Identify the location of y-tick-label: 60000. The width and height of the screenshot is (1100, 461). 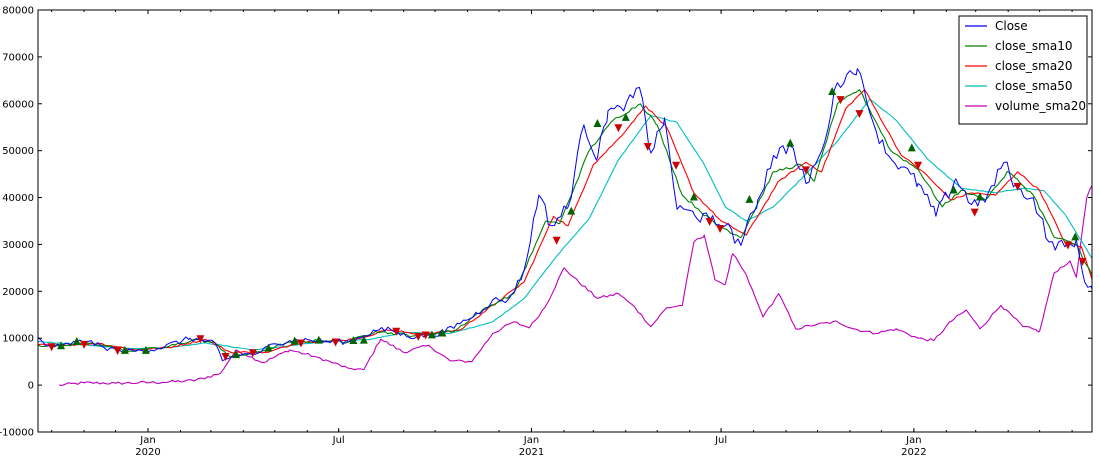
(18, 104).